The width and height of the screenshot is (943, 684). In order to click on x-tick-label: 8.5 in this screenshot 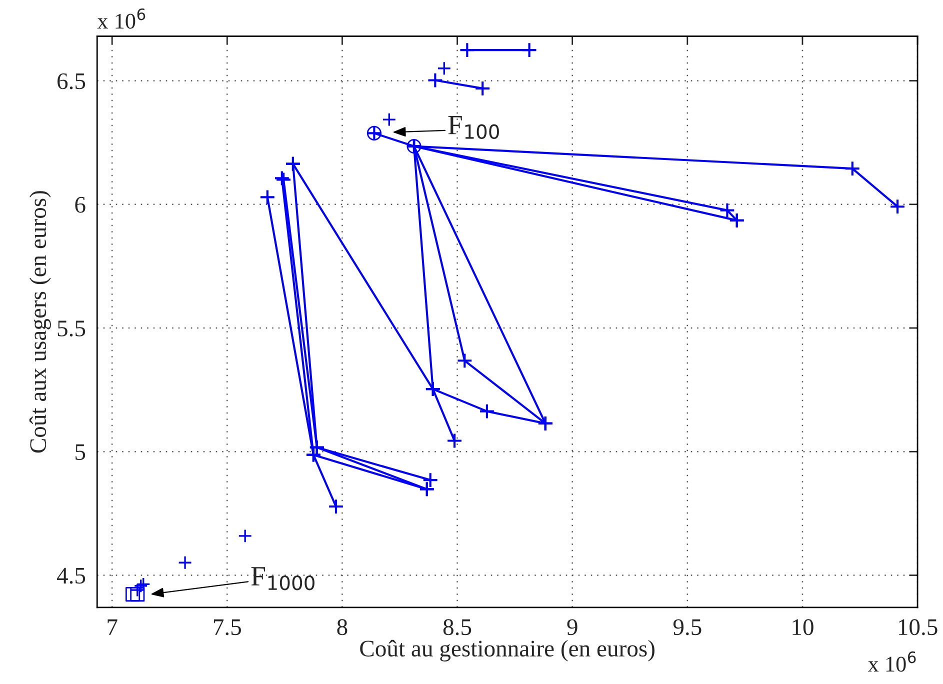, I will do `click(457, 627)`.